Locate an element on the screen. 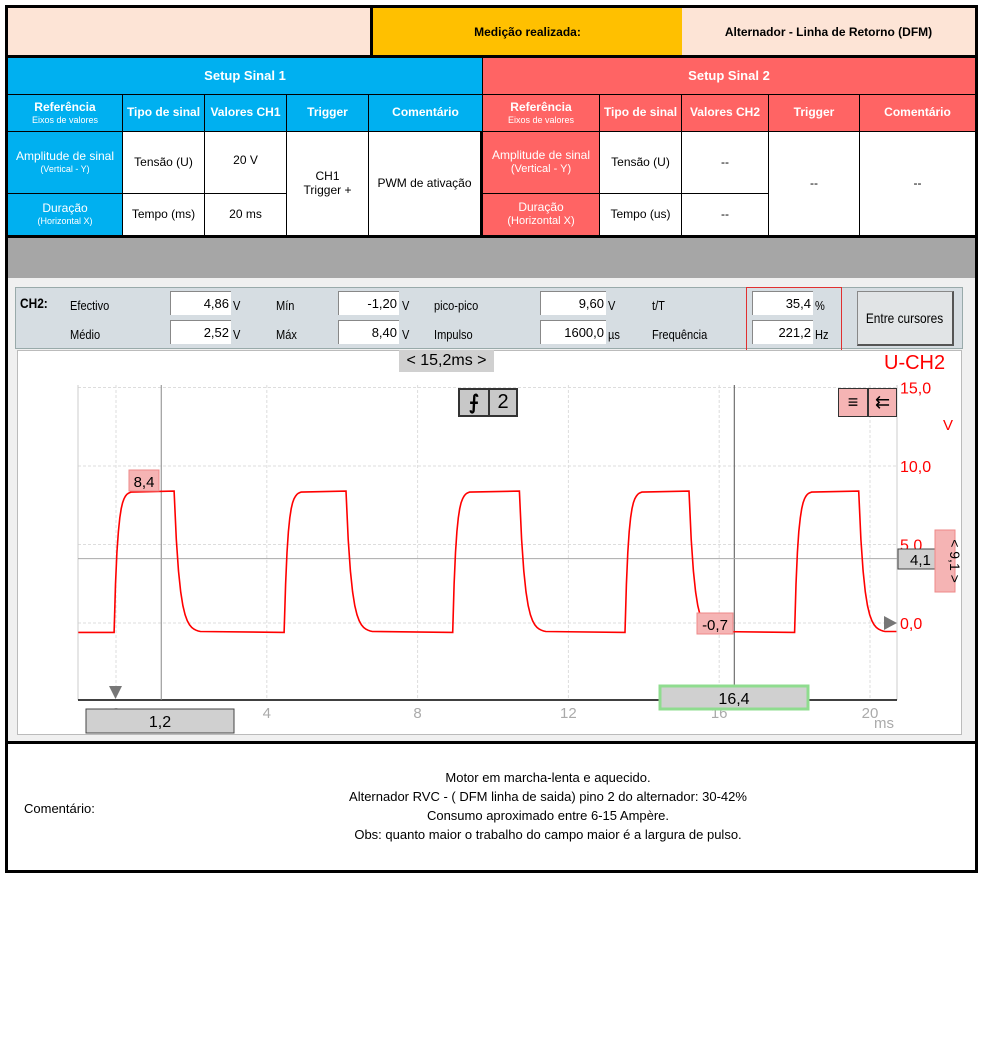  measure-rms-value: 4,86 is located at coordinates (200, 303).